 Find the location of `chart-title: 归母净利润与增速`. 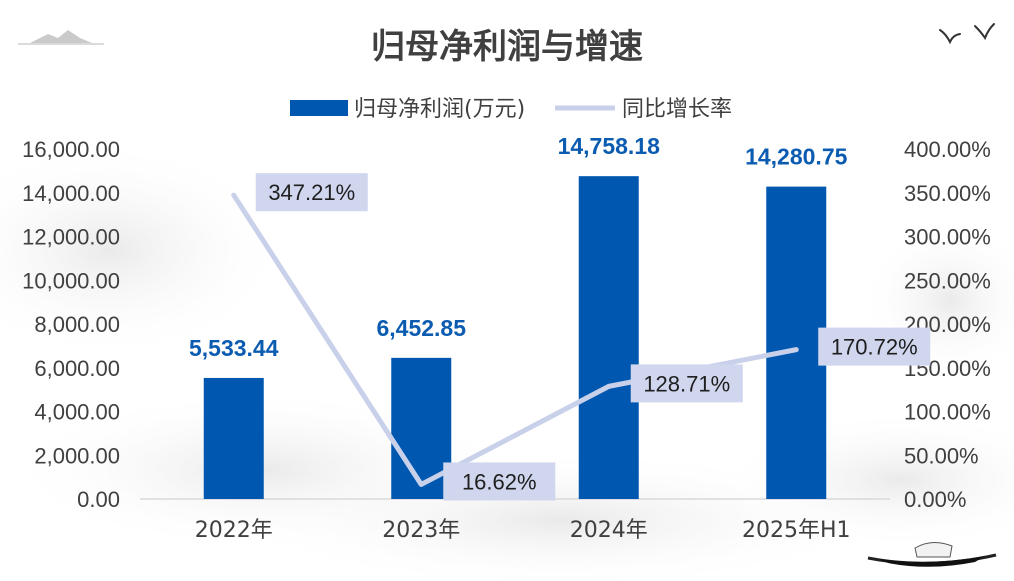

chart-title: 归母净利润与增速 is located at coordinates (507, 47).